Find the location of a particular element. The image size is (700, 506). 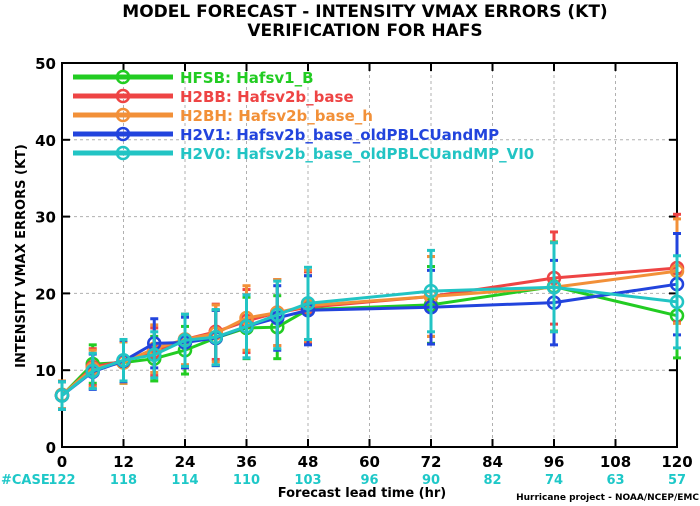

legend-label: H2BB: Hafsv2b_base is located at coordinates (267, 97).